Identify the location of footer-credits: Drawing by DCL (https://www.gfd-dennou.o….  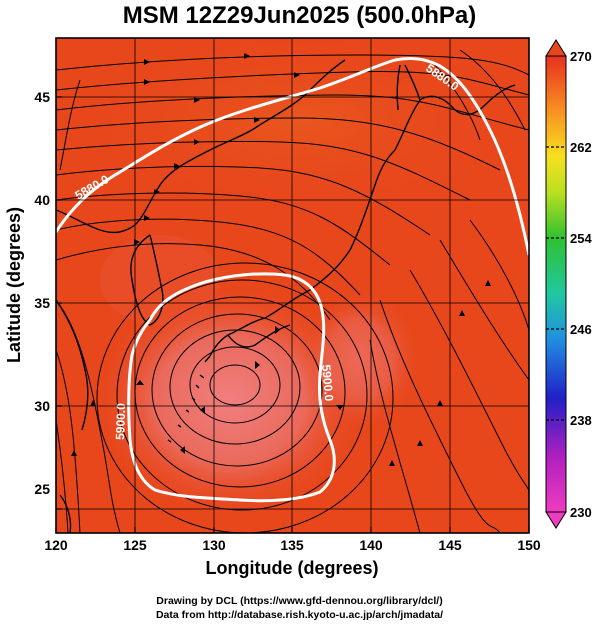
(299, 608).